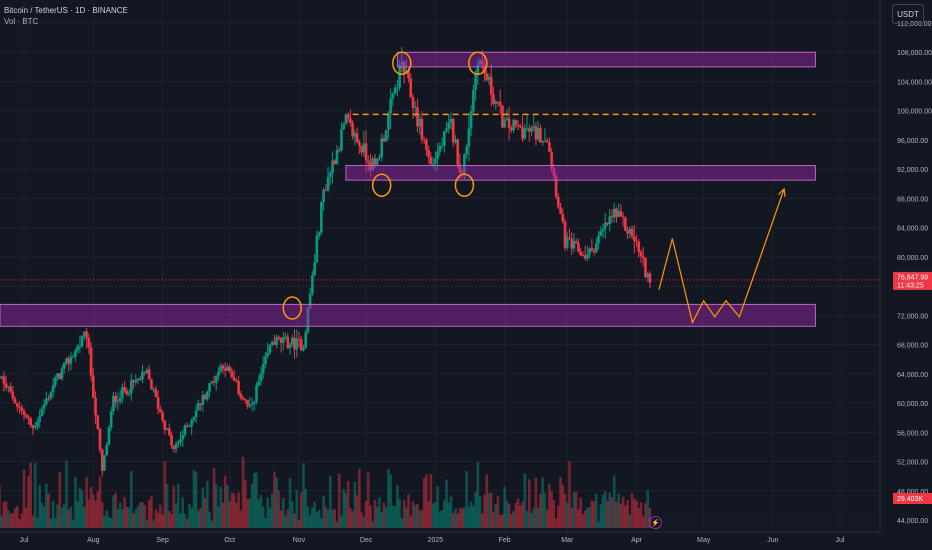 The height and width of the screenshot is (550, 932). I want to click on price-tick-label: 112,000.00, so click(914, 24).